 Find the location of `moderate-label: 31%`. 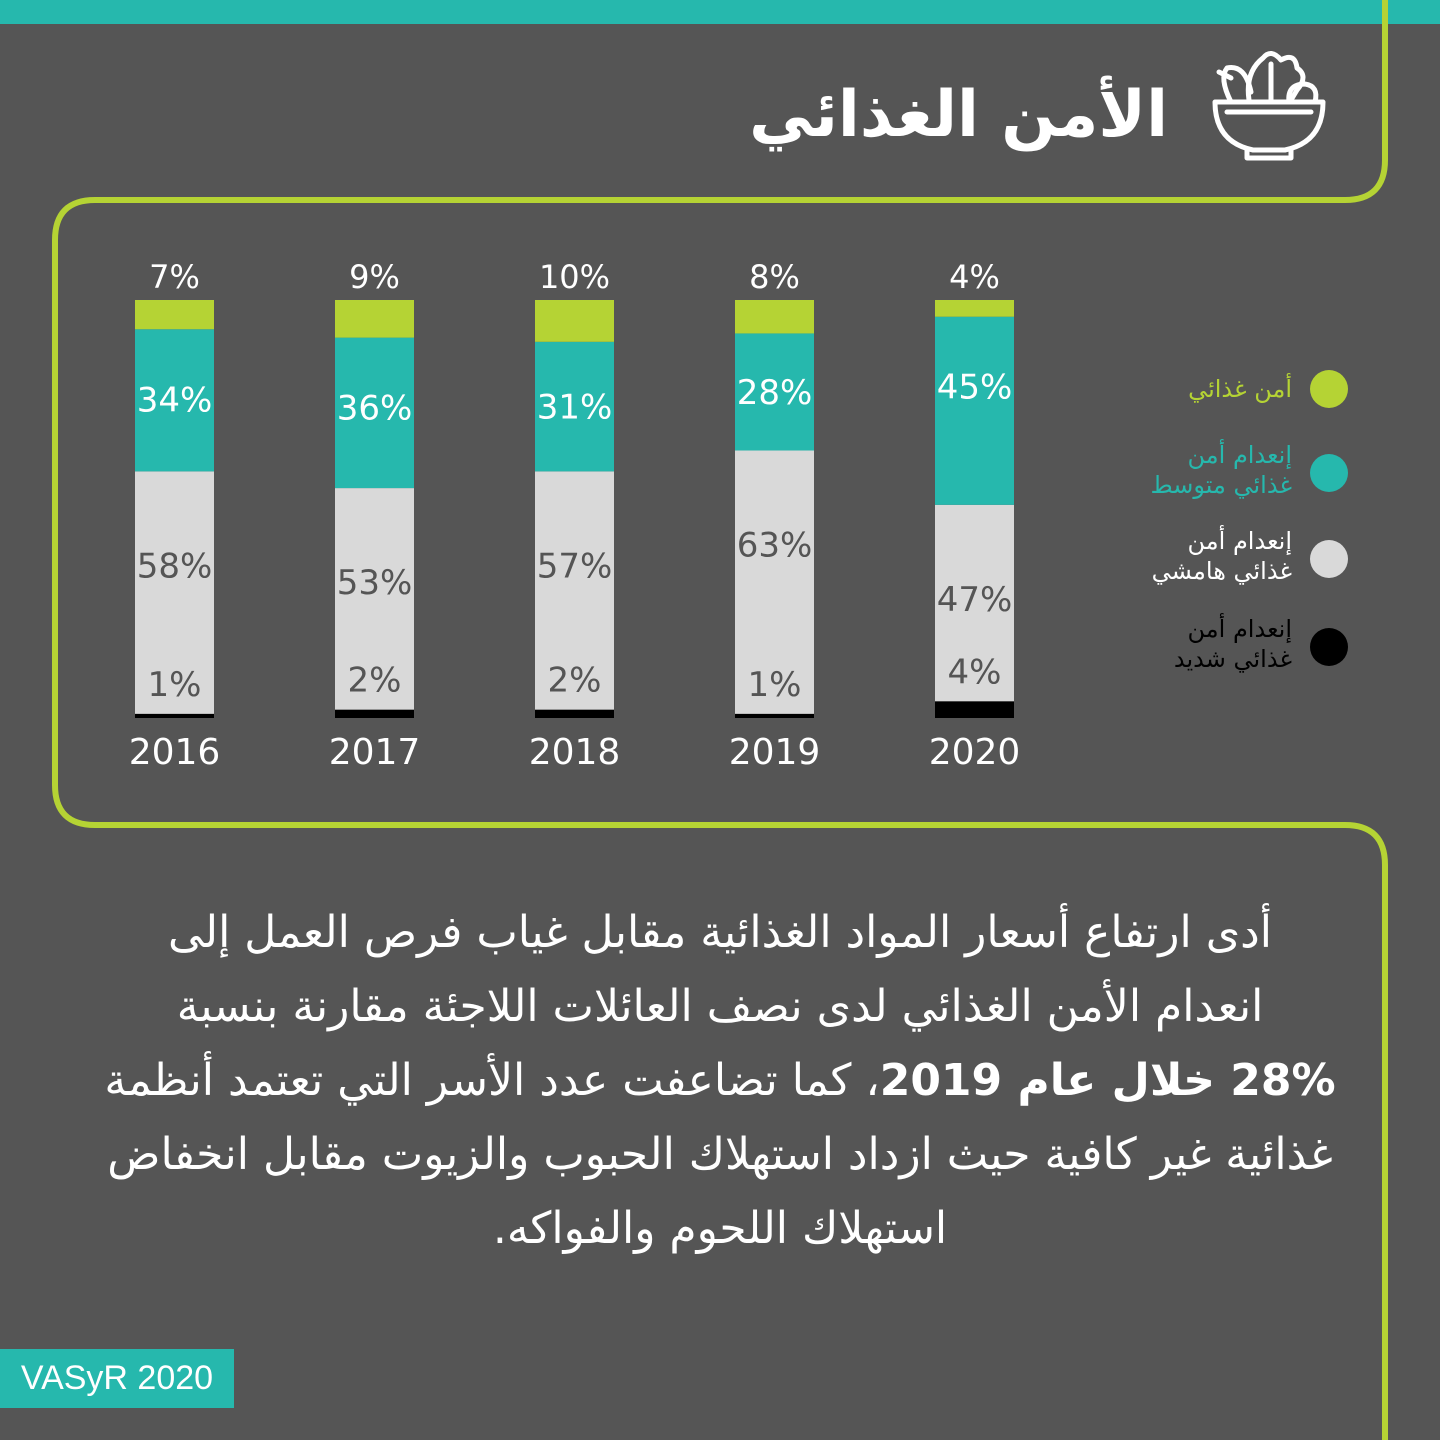

moderate-label: 31% is located at coordinates (575, 408).